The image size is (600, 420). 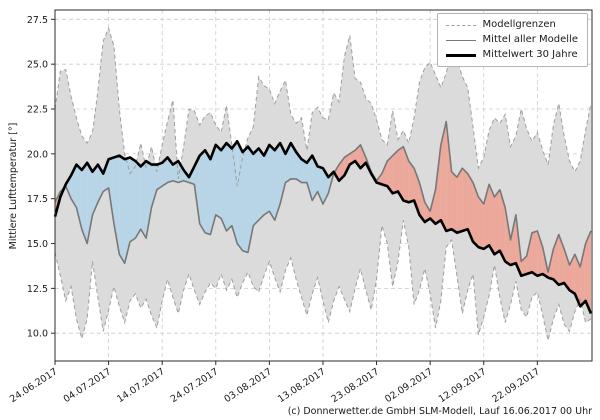 What do you see at coordinates (13, 186) in the screenshot?
I see `y-axis-label: Mittlere Lufttemperatur [°]` at bounding box center [13, 186].